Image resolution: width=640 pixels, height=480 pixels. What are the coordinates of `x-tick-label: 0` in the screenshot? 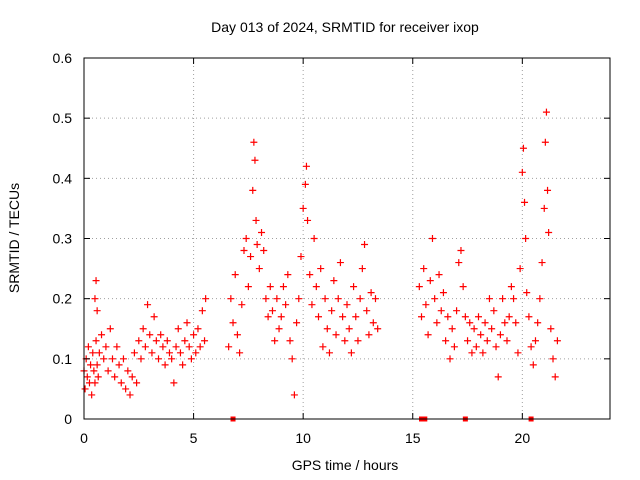 It's located at (84, 438).